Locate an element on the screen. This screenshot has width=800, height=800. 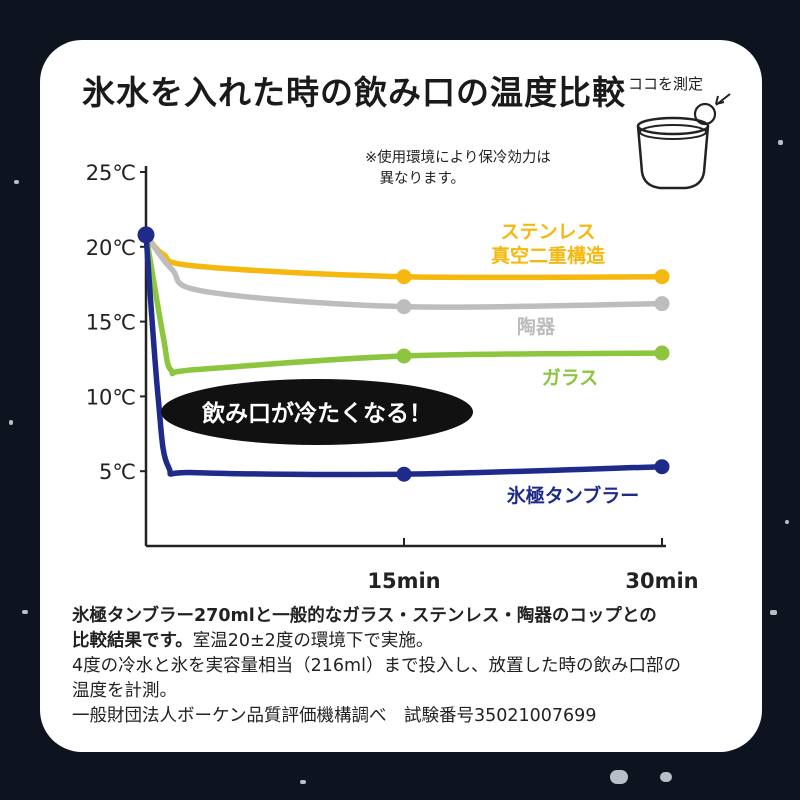
series-label-ceramic: 陶器 is located at coordinates (536, 326).